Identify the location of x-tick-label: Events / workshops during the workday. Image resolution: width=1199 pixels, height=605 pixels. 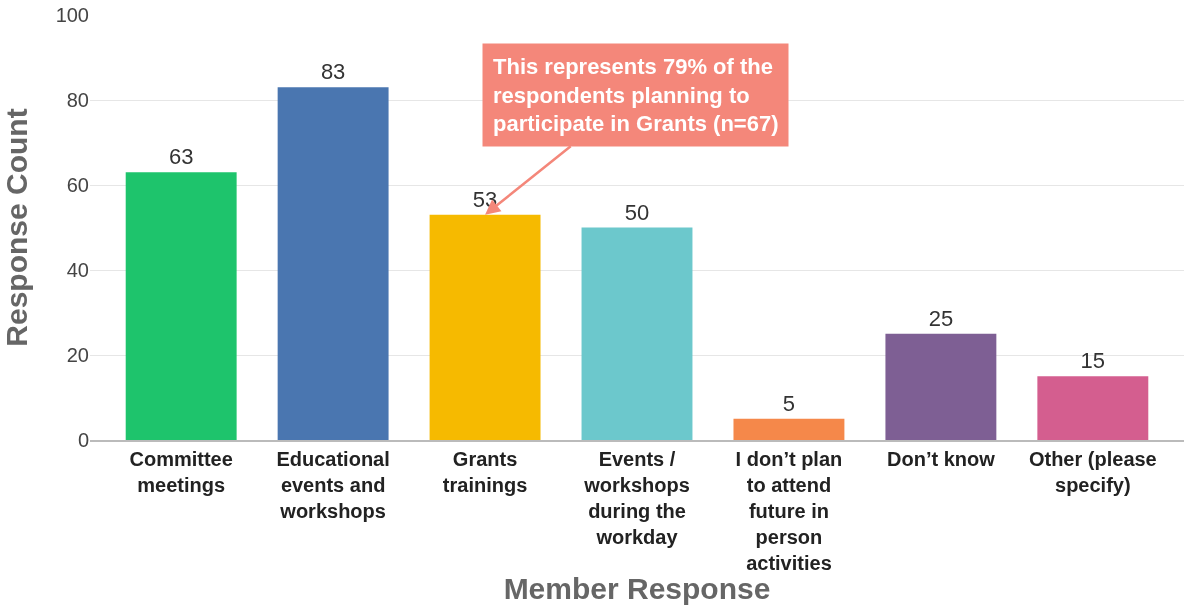
(636, 497).